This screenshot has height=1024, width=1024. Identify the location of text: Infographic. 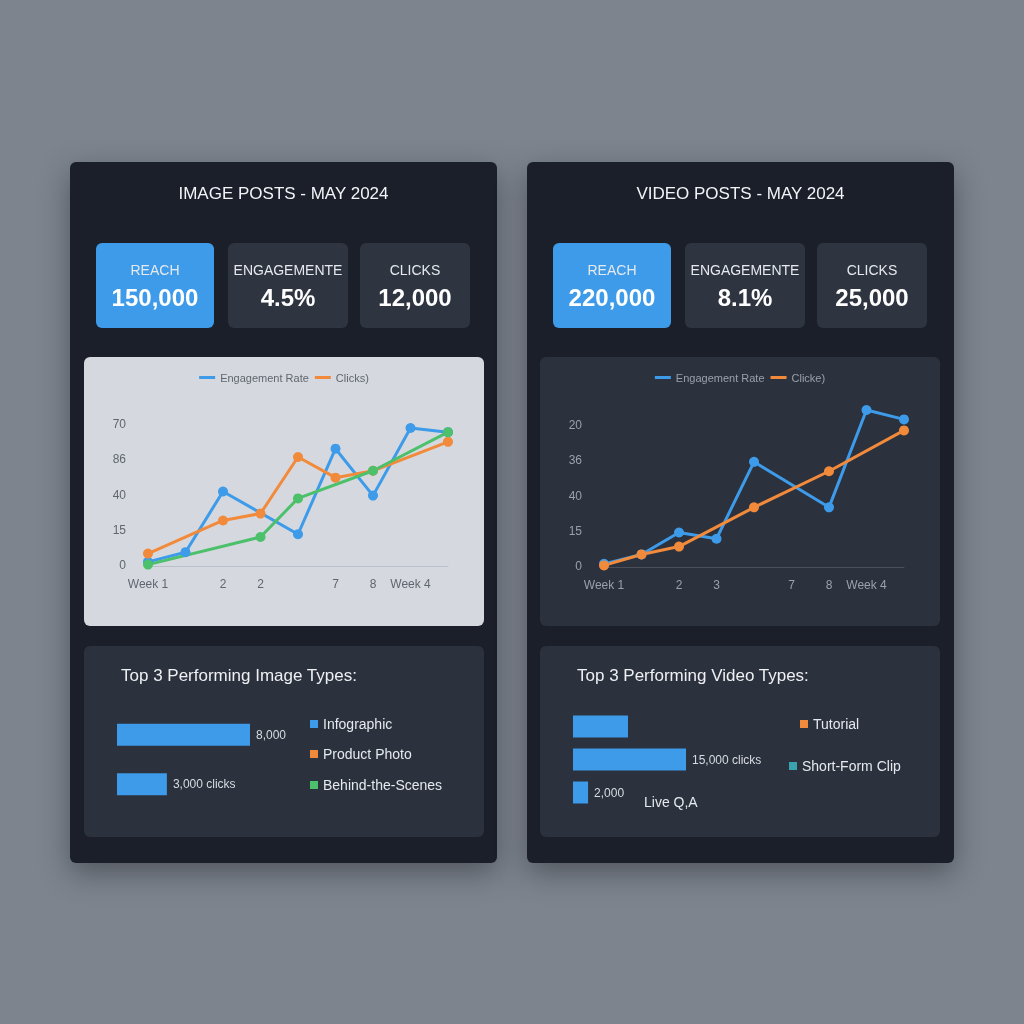
(358, 724).